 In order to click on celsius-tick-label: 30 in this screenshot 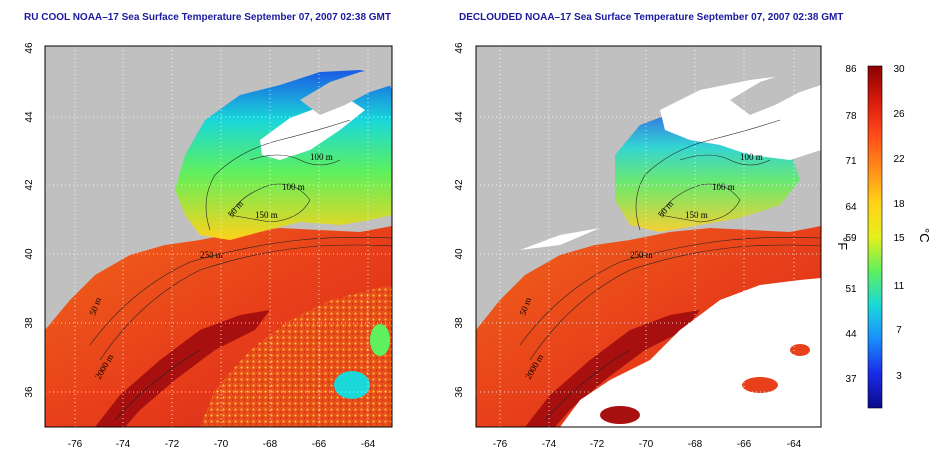, I will do `click(899, 69)`.